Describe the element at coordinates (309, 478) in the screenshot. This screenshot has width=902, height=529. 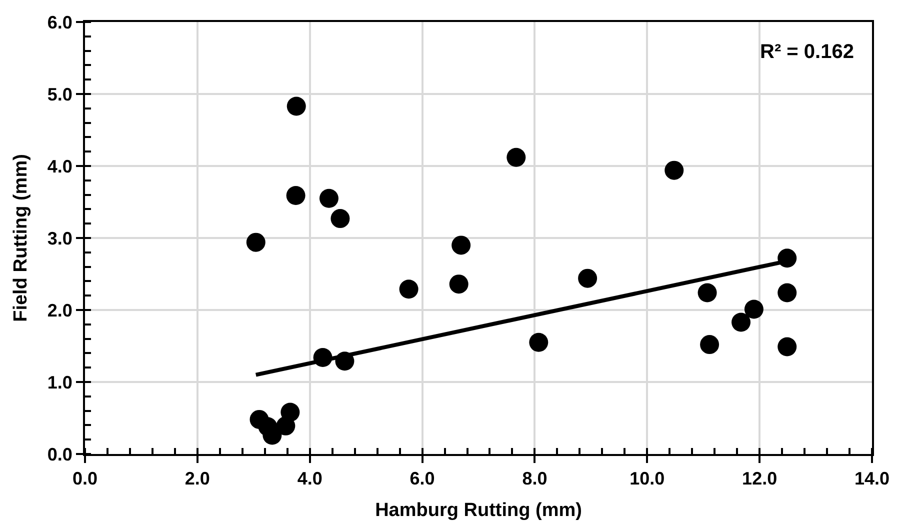
I see `x-tick-label: 4.0` at that location.